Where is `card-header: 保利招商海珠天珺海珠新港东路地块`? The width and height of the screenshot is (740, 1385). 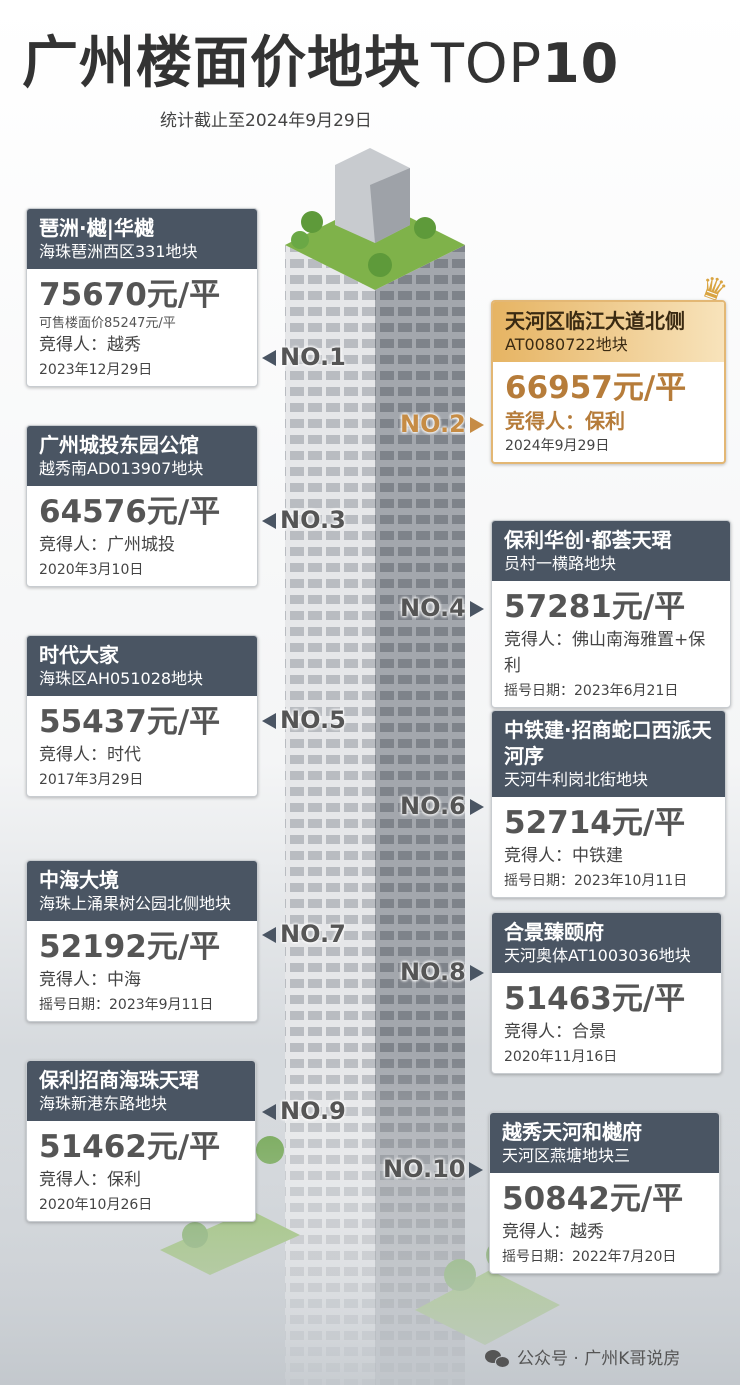
card-header: 保利招商海珠天珺海珠新港东路地块 is located at coordinates (141, 1091).